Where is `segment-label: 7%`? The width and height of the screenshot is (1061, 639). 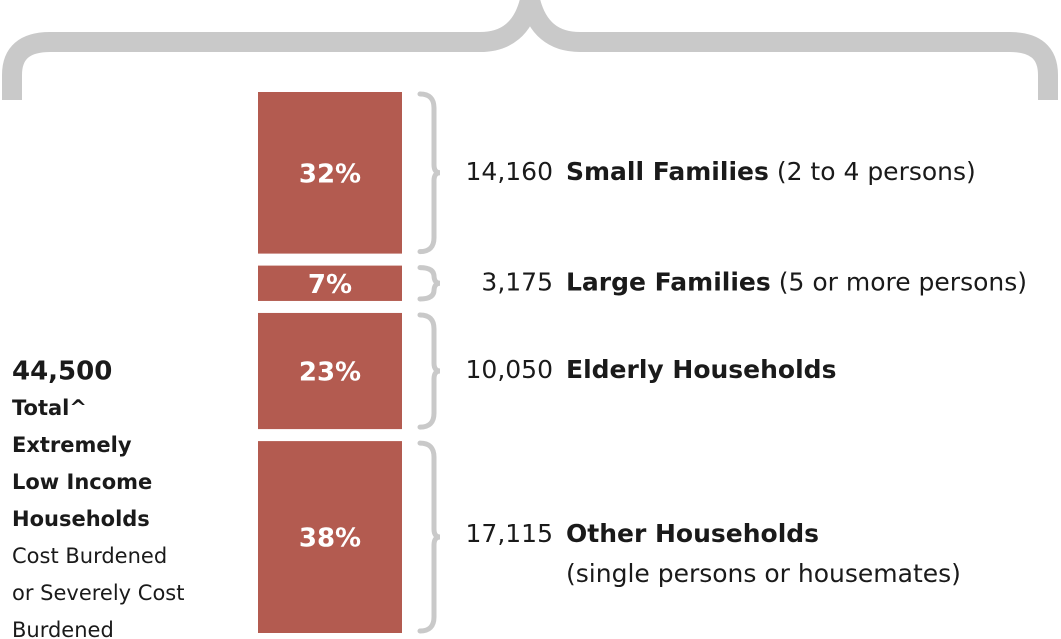 segment-label: 7% is located at coordinates (330, 285).